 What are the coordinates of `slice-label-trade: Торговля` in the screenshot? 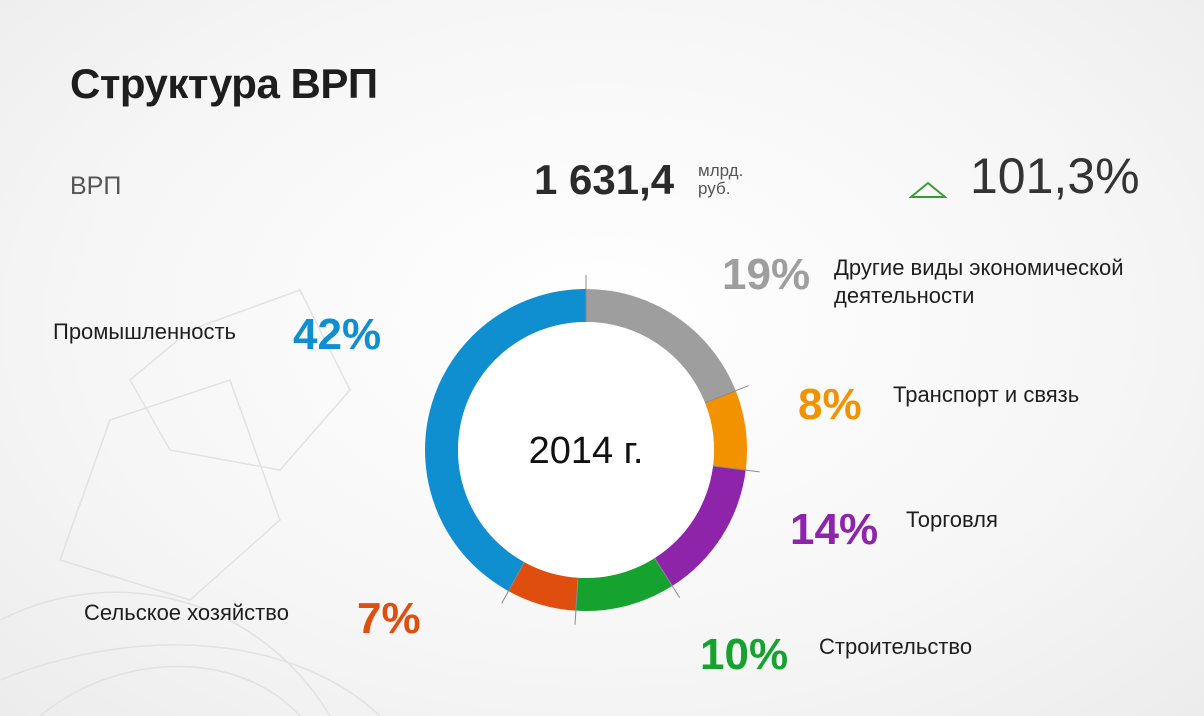 It's located at (952, 519).